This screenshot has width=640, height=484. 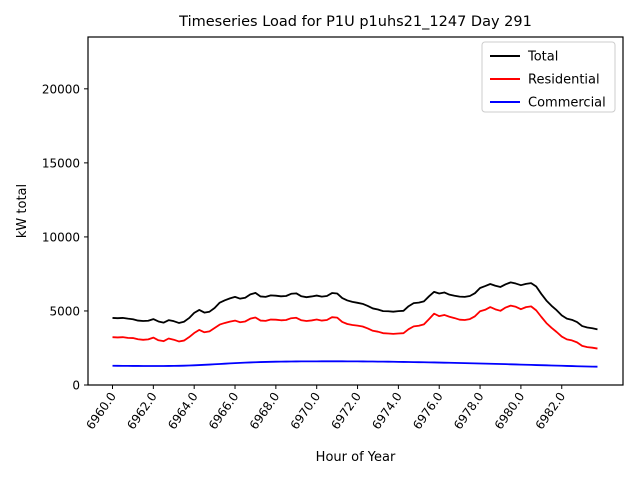 I want to click on series-line-total, so click(x=355, y=306).